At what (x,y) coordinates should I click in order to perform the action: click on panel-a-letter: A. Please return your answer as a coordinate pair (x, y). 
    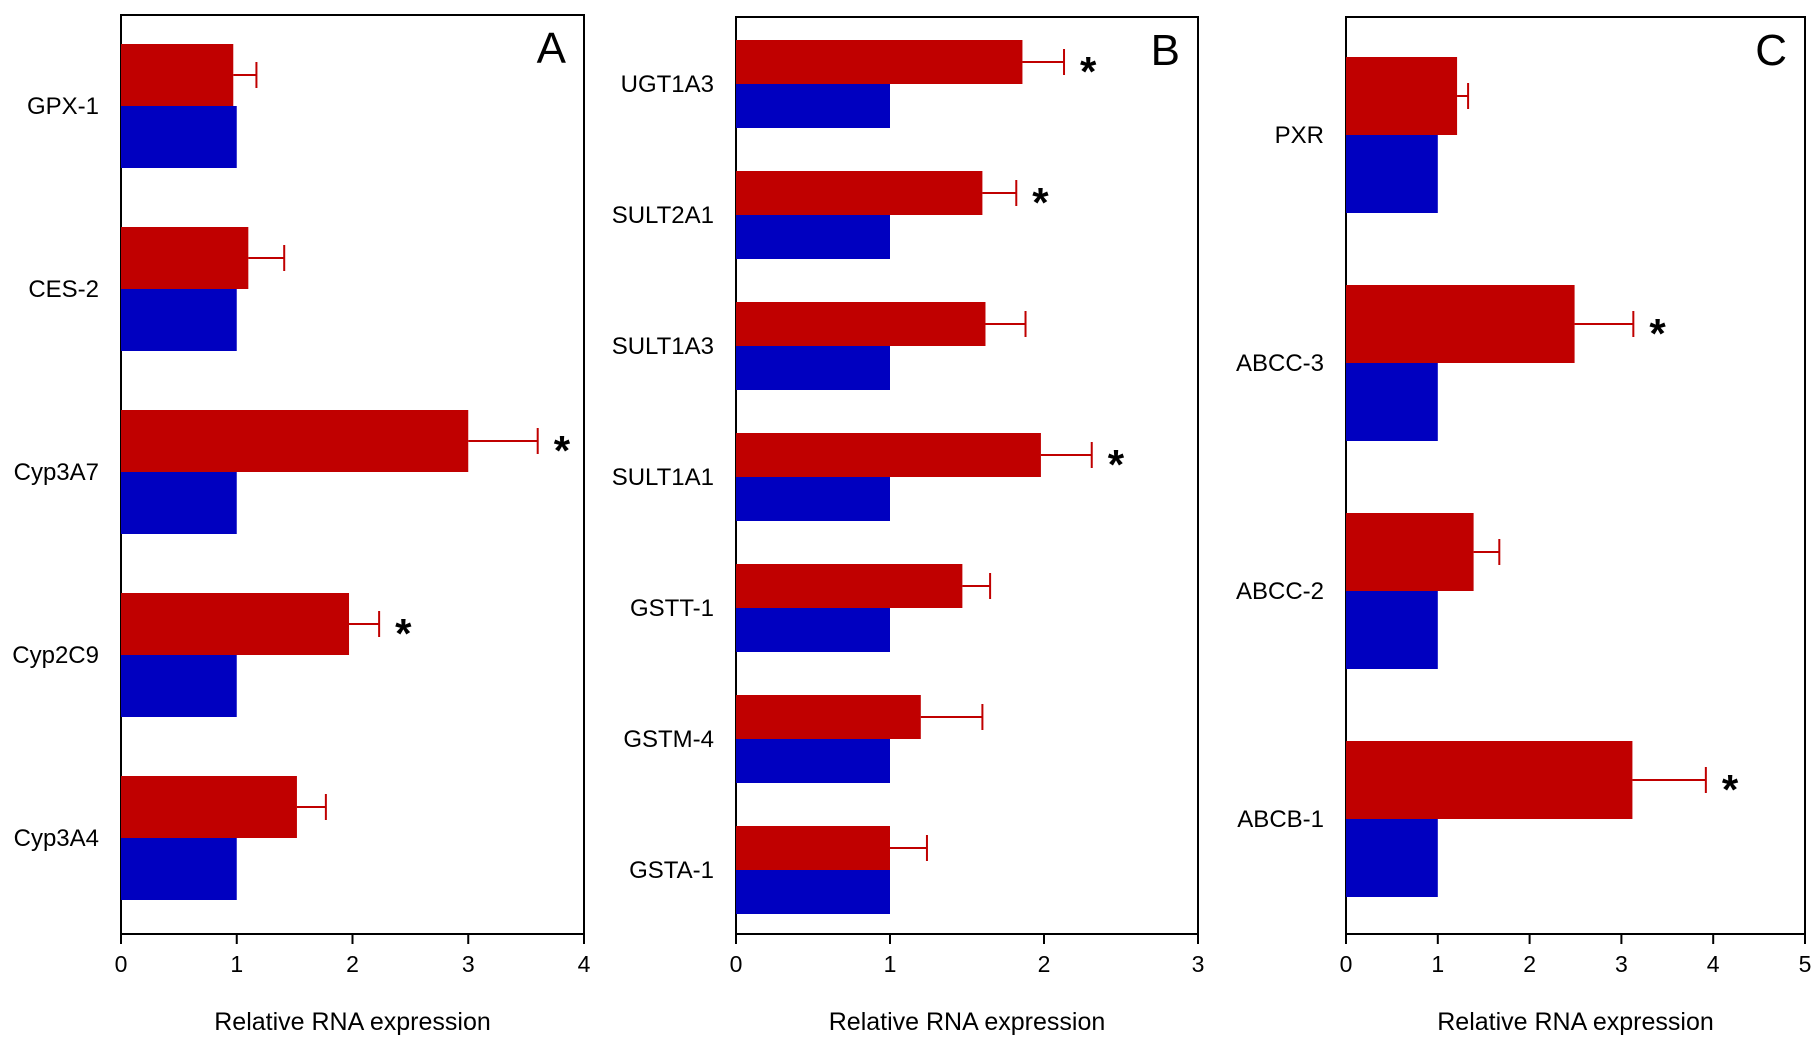
    Looking at the image, I should click on (552, 48).